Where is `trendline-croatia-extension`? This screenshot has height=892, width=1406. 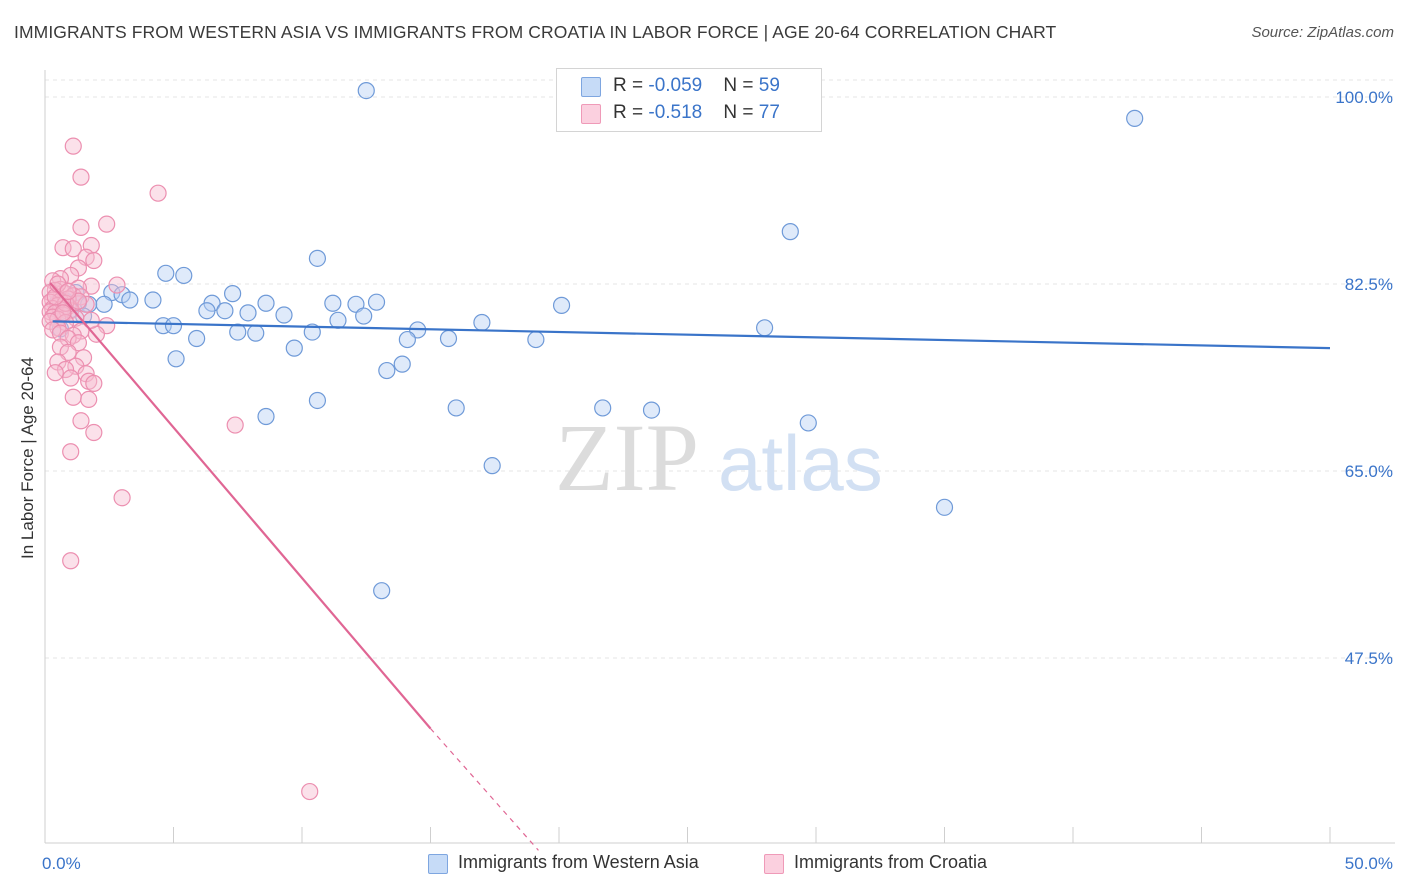 trendline-croatia-extension is located at coordinates (484, 789).